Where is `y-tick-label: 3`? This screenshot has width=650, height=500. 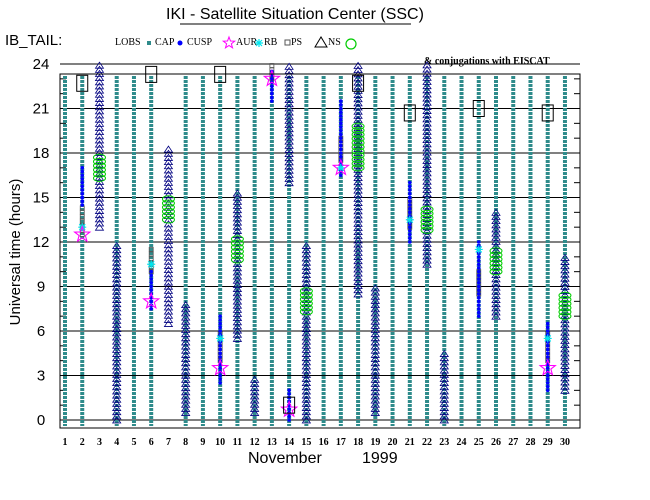
y-tick-label: 3 is located at coordinates (41, 376).